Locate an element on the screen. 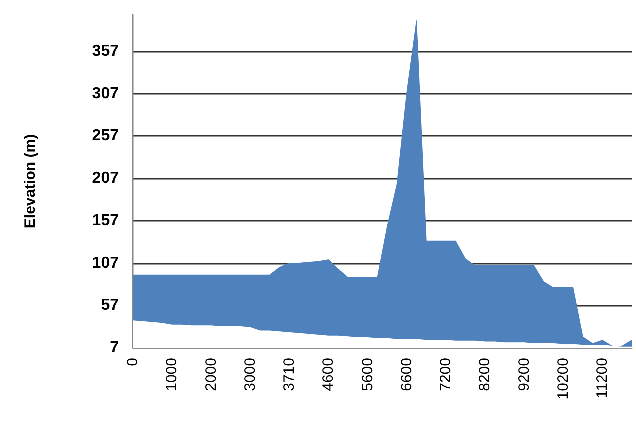 The height and width of the screenshot is (433, 636). x-tick-label: 0 is located at coordinates (133, 362).